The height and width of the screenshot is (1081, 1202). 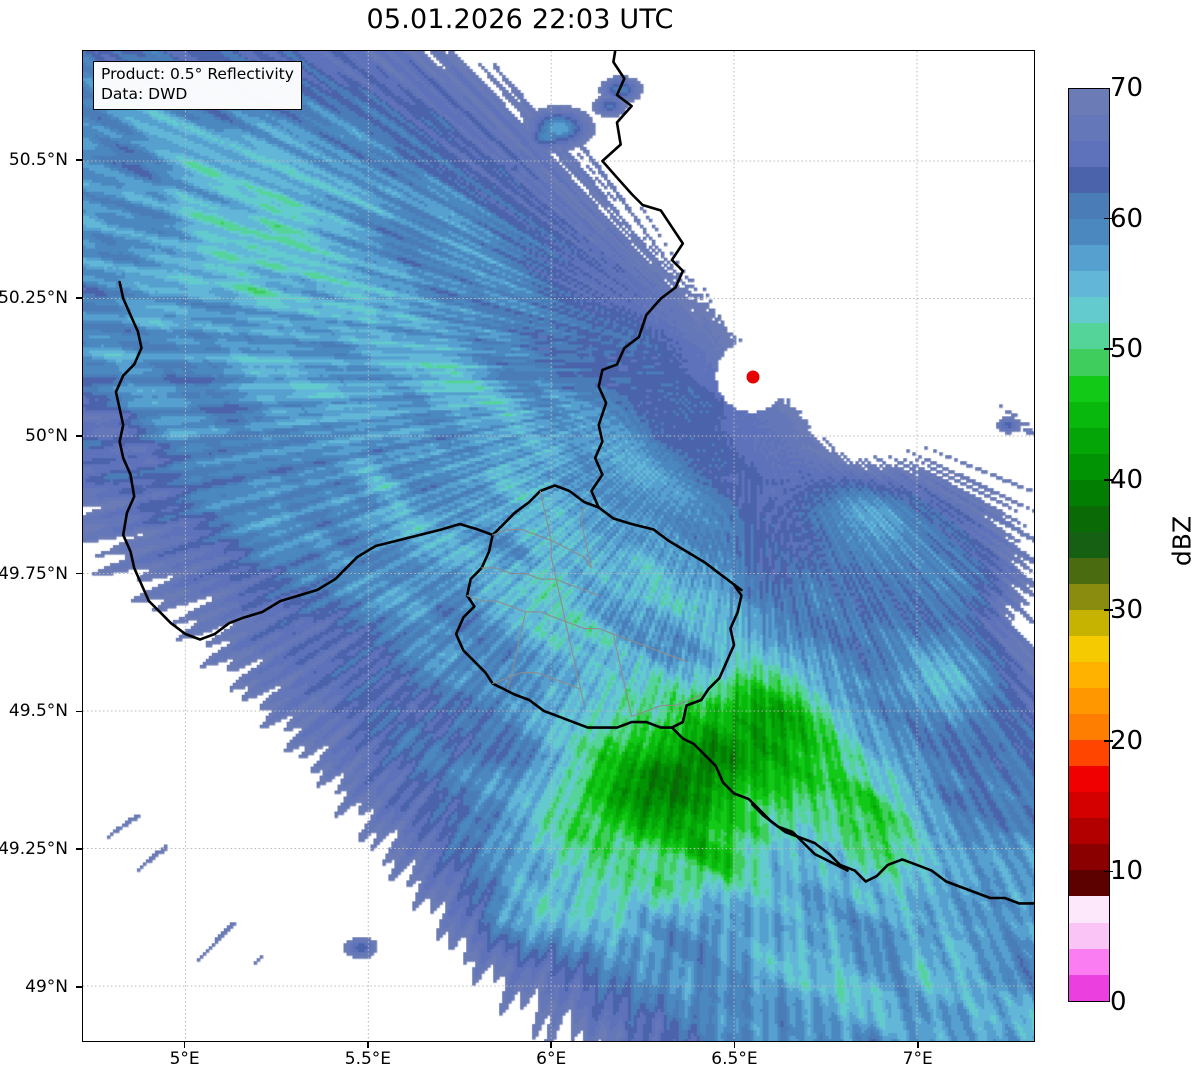 I want to click on latitude-tick-0: 50.5°N, so click(x=38, y=160).